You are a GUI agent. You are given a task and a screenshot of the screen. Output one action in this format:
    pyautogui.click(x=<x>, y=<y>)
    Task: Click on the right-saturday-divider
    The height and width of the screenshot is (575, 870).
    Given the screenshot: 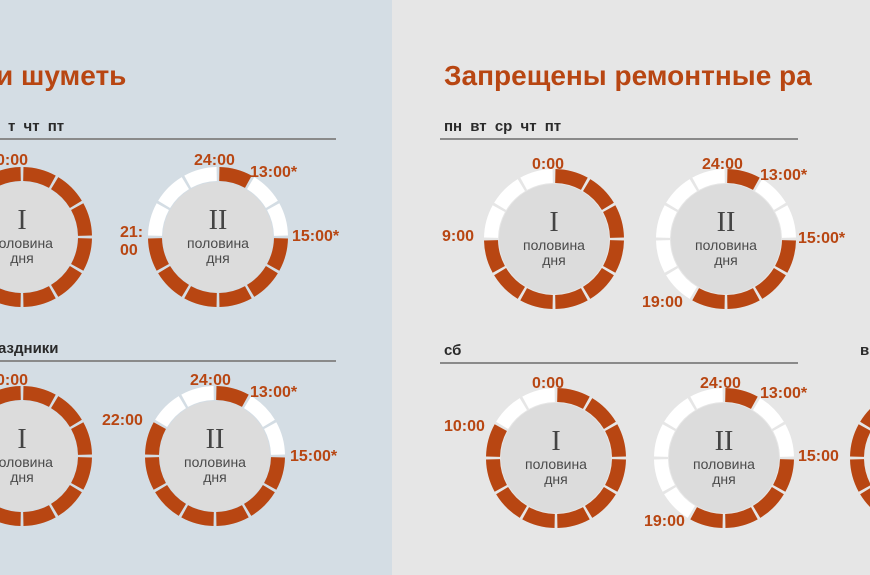 What is the action you would take?
    pyautogui.click(x=619, y=363)
    